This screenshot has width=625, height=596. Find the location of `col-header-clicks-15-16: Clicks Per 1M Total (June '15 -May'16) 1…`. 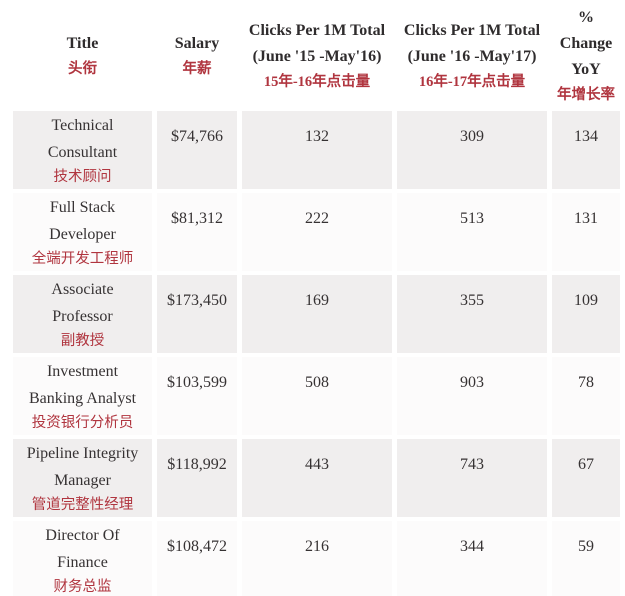

col-header-clicks-15-16: Clicks Per 1M Total (June '15 -May'16) 1… is located at coordinates (317, 56).